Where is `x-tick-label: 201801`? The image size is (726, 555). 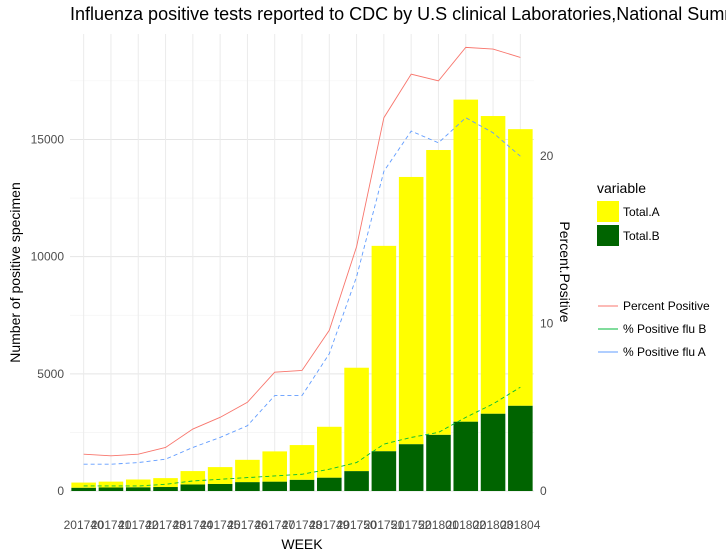 x-tick-label: 201801 is located at coordinates (438, 525).